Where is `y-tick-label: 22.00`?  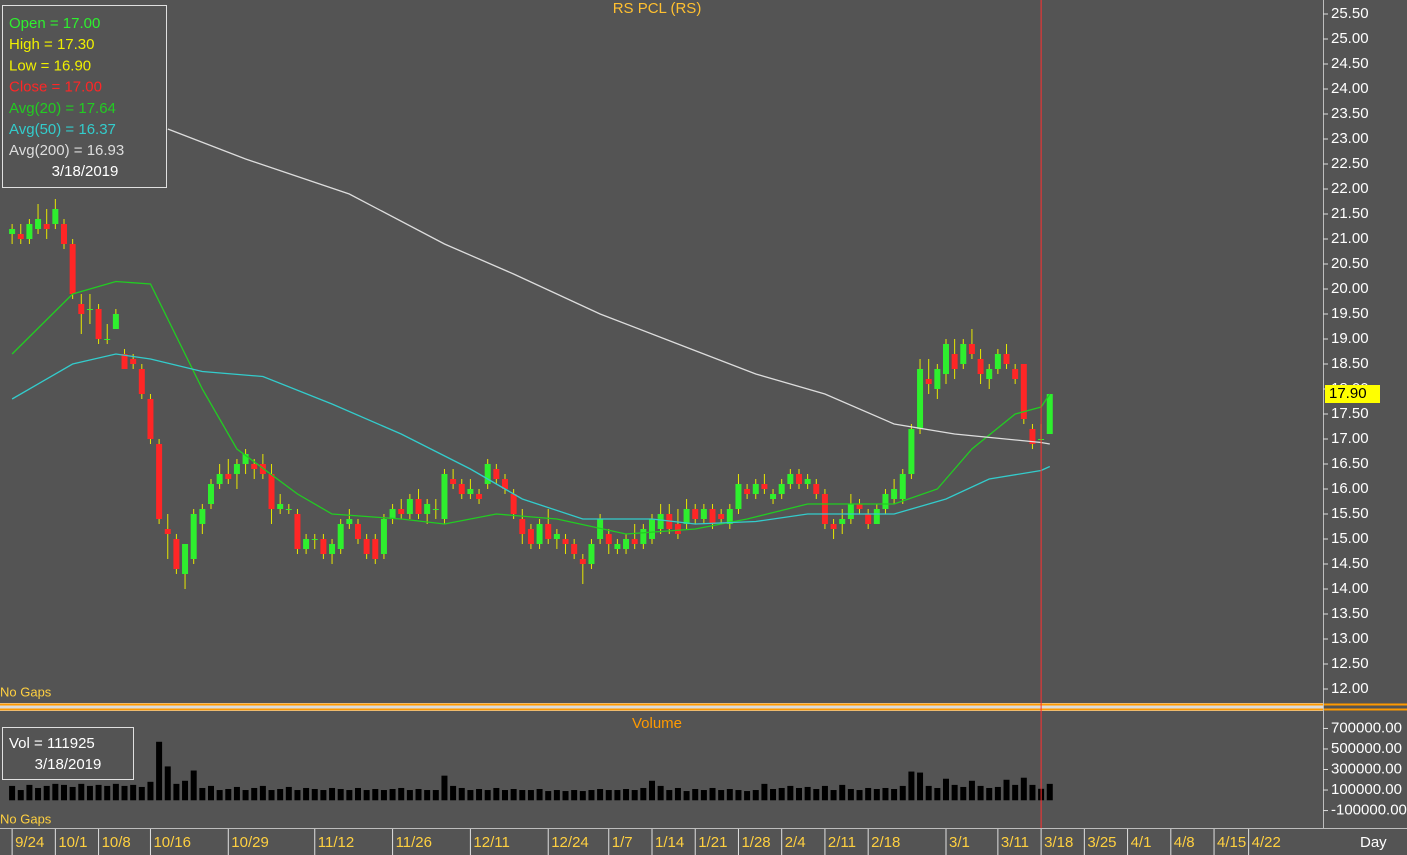
y-tick-label: 22.00 is located at coordinates (1350, 188).